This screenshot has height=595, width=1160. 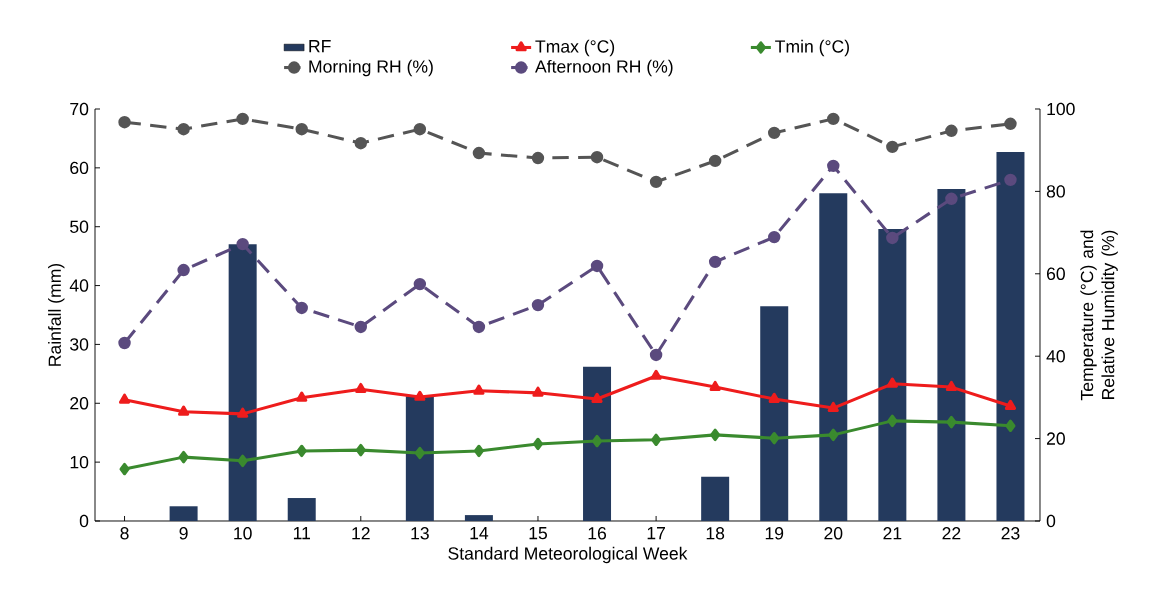 What do you see at coordinates (1061, 109) in the screenshot?
I see `y2-tick-label: 100` at bounding box center [1061, 109].